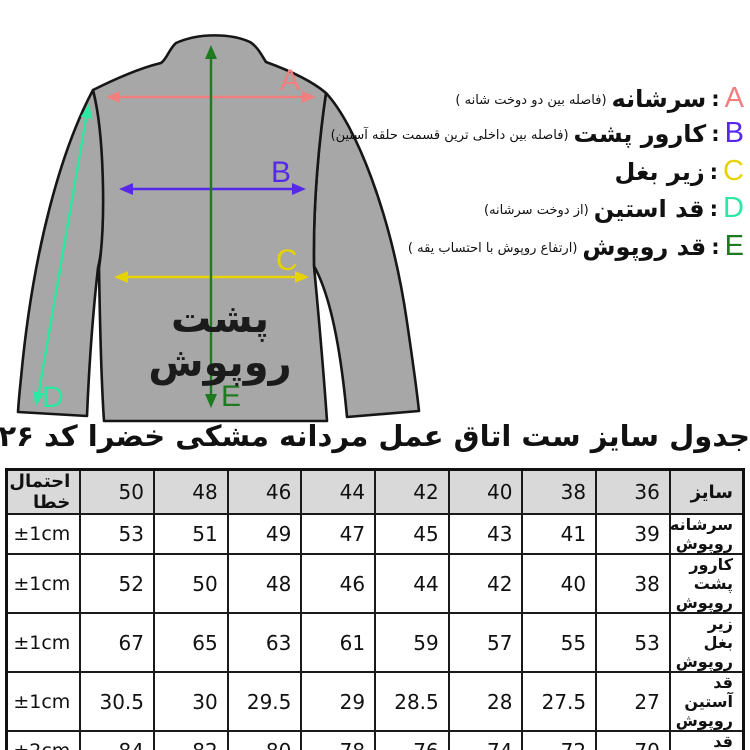  Describe the element at coordinates (531, 100) in the screenshot. I see `legend-note: (فاصله بین دو دوخت شانه )` at that location.